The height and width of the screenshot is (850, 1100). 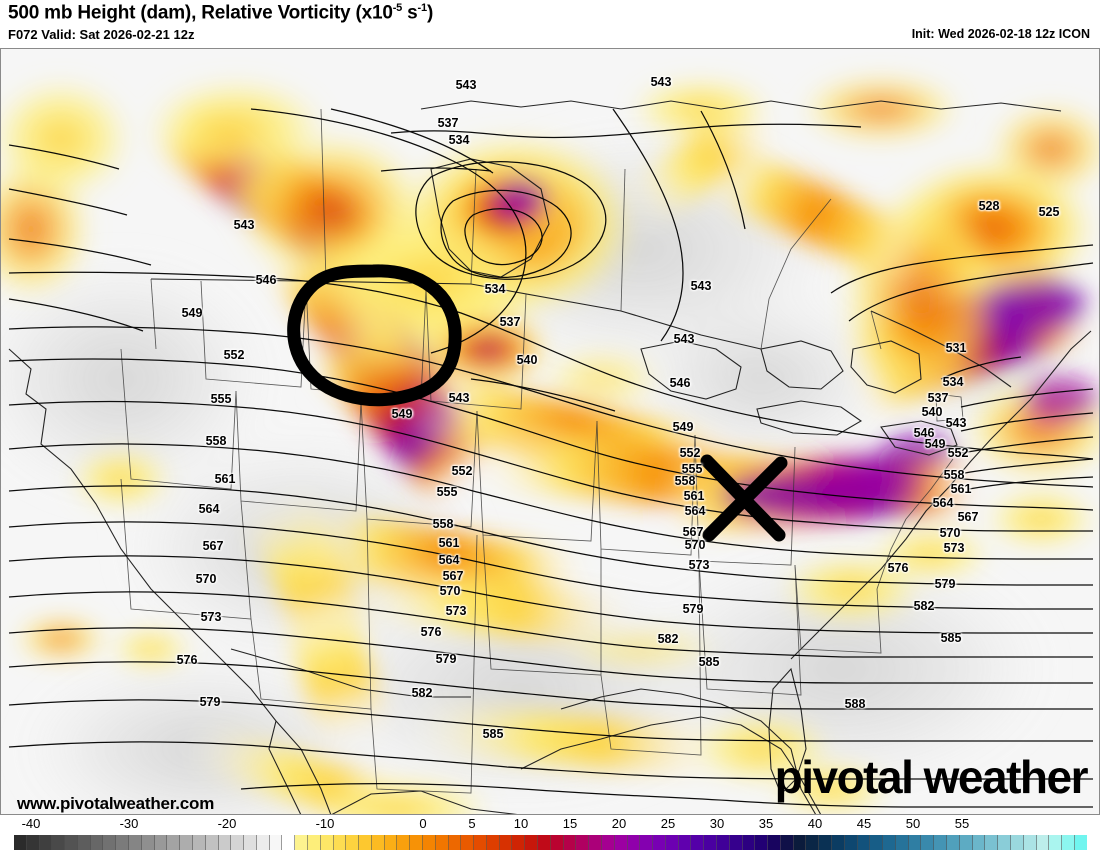 What do you see at coordinates (456, 611) in the screenshot?
I see `contour-label: 573` at bounding box center [456, 611].